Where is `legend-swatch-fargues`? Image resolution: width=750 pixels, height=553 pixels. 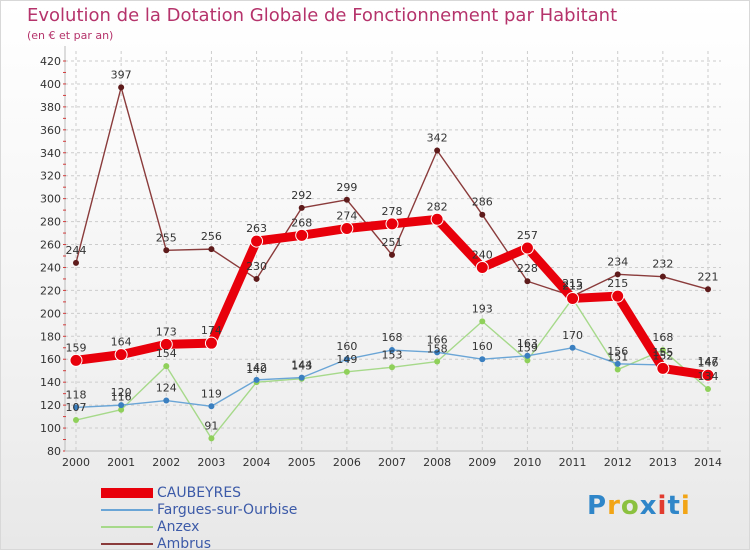
legend-swatch-fargues is located at coordinates (127, 510).